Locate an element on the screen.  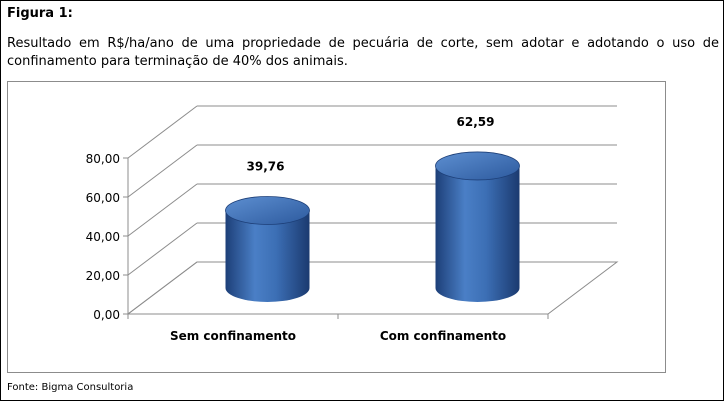
figure-label: Figura 1: is located at coordinates (40, 13).